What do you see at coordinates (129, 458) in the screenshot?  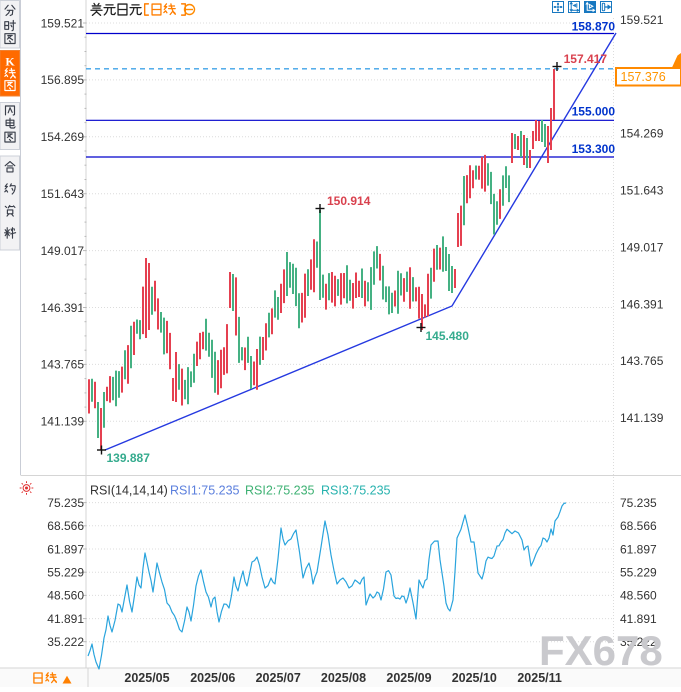 I see `svg-text: 139.887` at bounding box center [129, 458].